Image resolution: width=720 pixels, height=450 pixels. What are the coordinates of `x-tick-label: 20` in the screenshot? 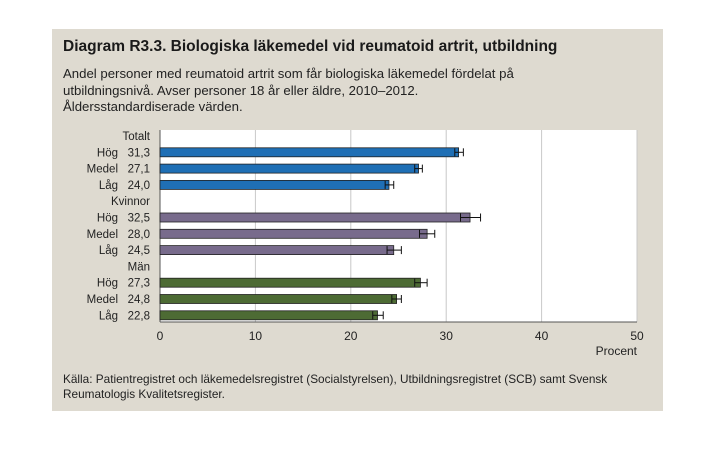 It's located at (351, 336).